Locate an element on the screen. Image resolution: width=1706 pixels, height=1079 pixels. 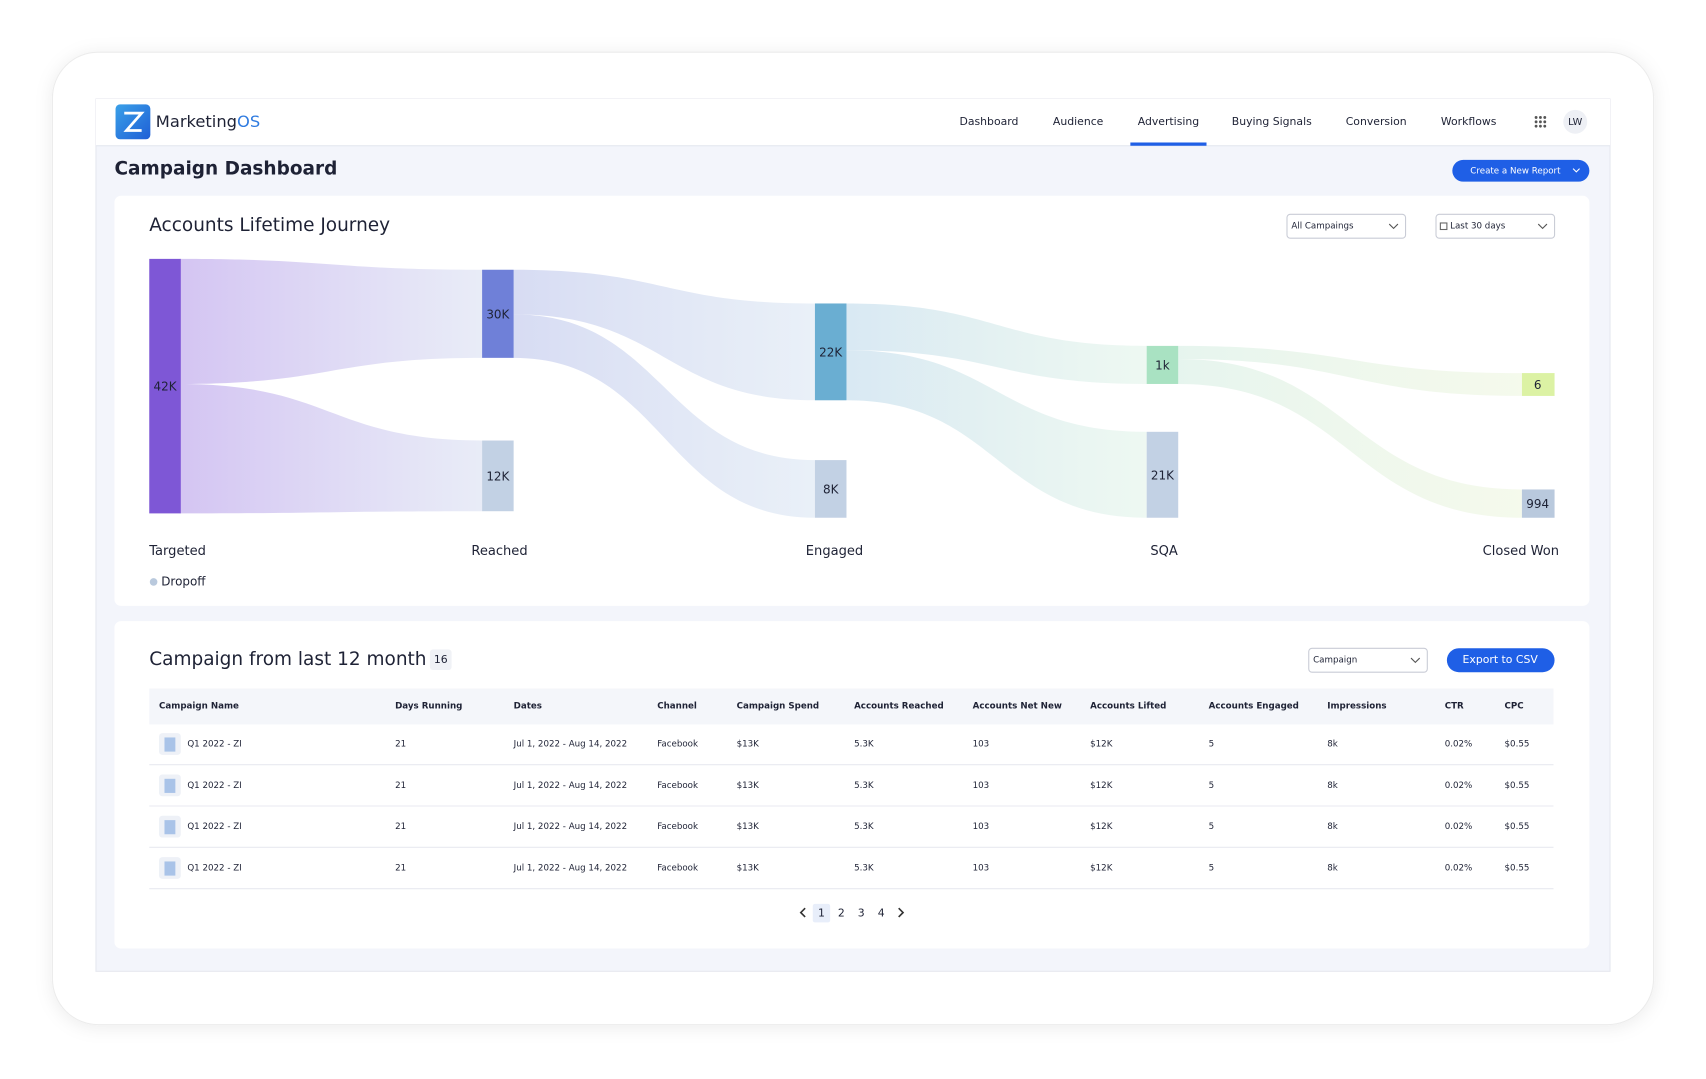
column-header: Dates is located at coordinates (528, 706).